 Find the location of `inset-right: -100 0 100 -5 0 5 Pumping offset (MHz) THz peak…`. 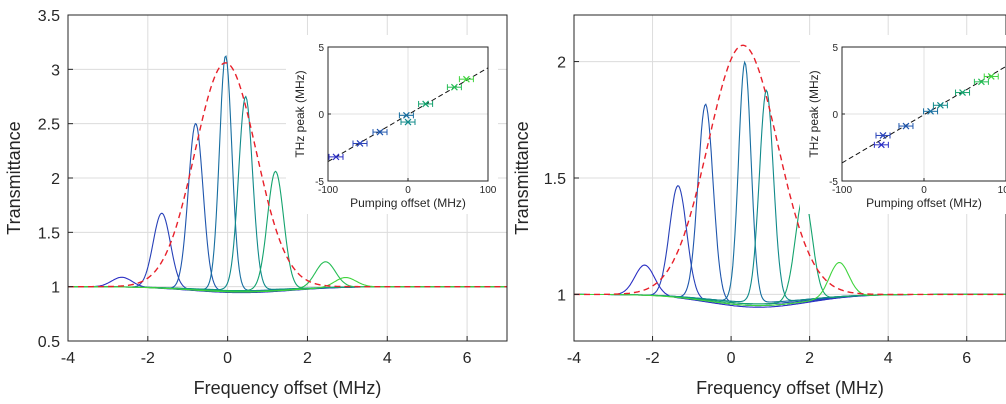

inset-right: -100 0 100 -5 0 5 Pumping offset (MHz) THz peak… is located at coordinates (903, 124).